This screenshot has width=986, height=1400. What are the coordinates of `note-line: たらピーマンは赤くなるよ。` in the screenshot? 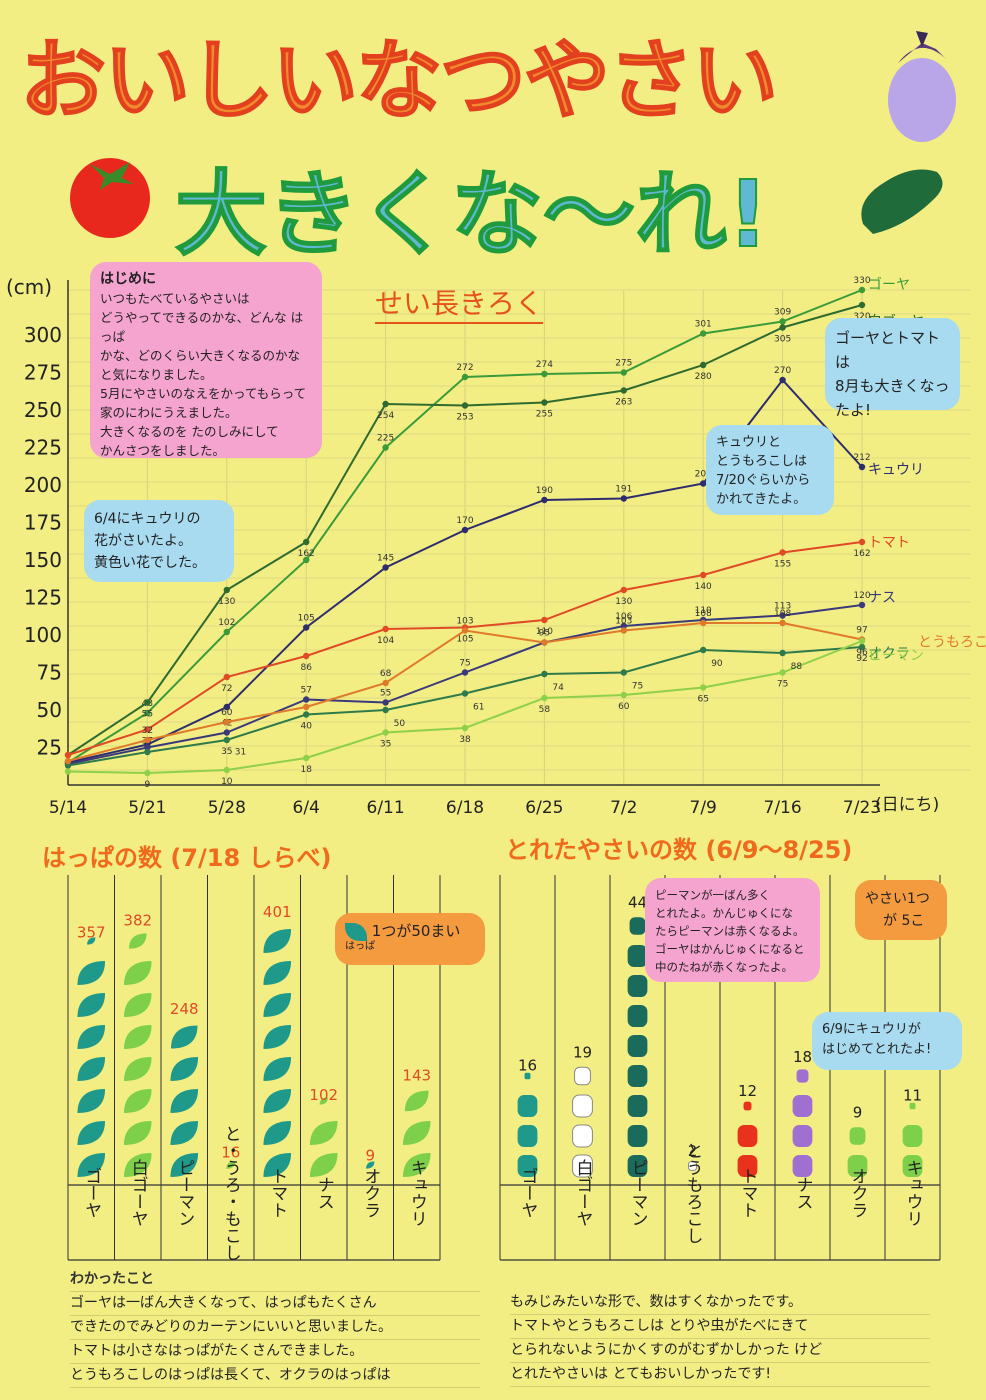 It's located at (730, 931).